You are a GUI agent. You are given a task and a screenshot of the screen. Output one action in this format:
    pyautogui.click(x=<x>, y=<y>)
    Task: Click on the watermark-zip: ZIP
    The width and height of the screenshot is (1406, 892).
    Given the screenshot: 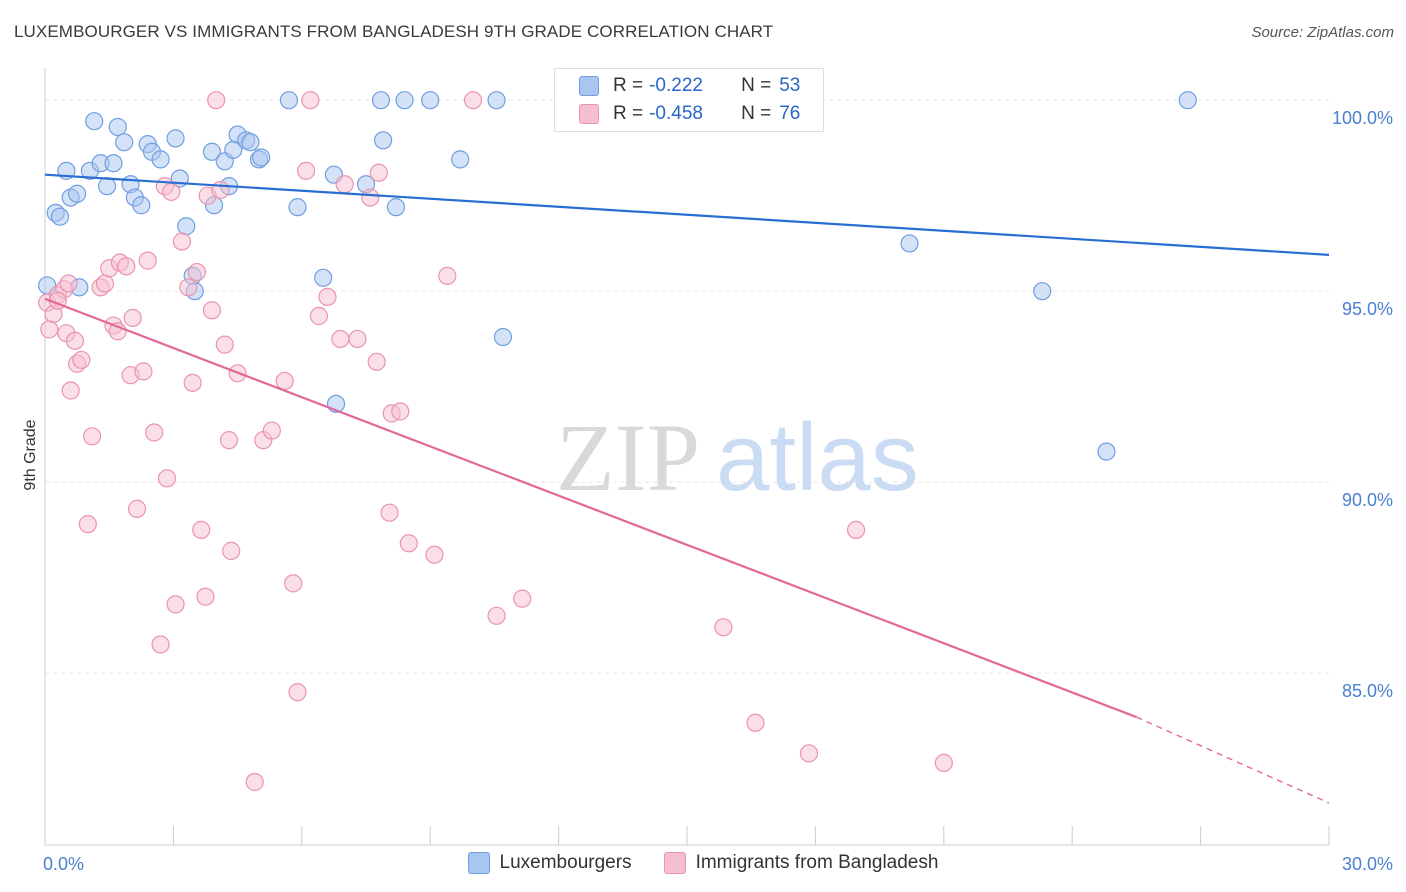 What is the action you would take?
    pyautogui.click(x=628, y=457)
    